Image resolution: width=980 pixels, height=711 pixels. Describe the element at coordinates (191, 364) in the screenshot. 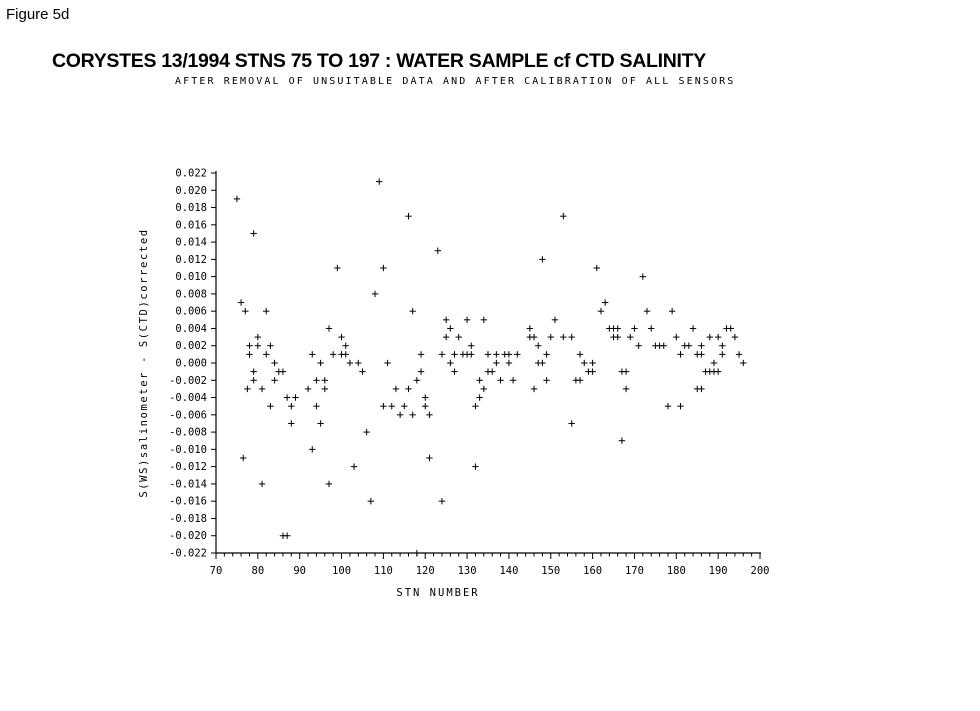

I see `y-tick-label: 0.000` at that location.